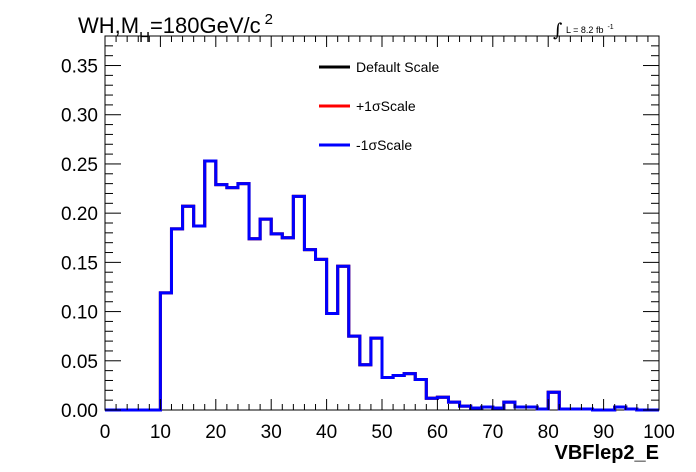  What do you see at coordinates (590, 29) in the screenshot?
I see `luminosity-text: L = 8.2 fb -1` at bounding box center [590, 29].